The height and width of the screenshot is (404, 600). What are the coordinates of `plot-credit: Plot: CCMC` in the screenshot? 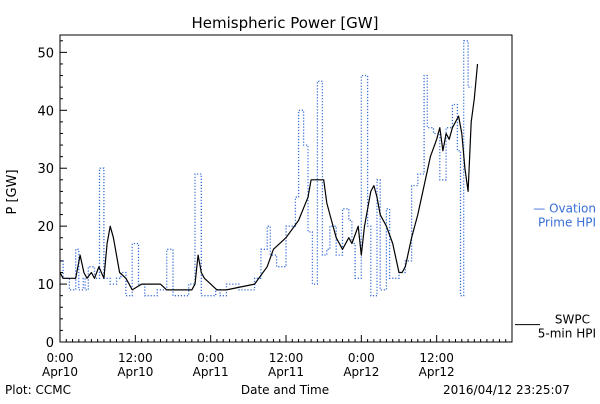 It's located at (38, 390).